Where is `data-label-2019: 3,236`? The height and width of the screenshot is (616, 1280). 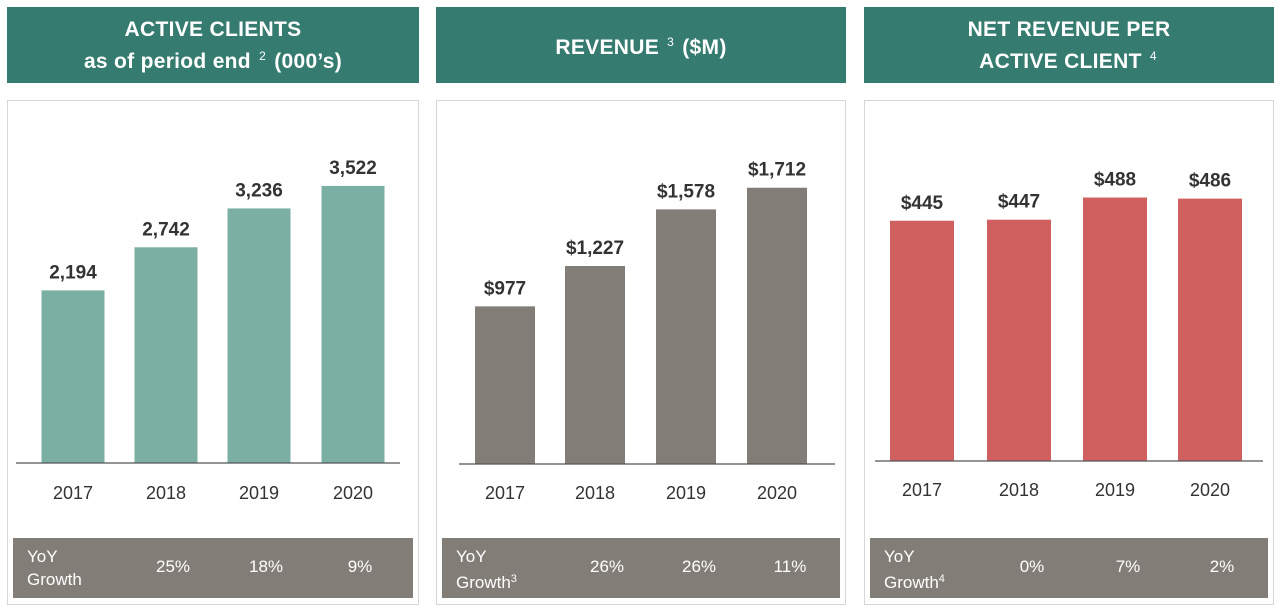 data-label-2019: 3,236 is located at coordinates (259, 190).